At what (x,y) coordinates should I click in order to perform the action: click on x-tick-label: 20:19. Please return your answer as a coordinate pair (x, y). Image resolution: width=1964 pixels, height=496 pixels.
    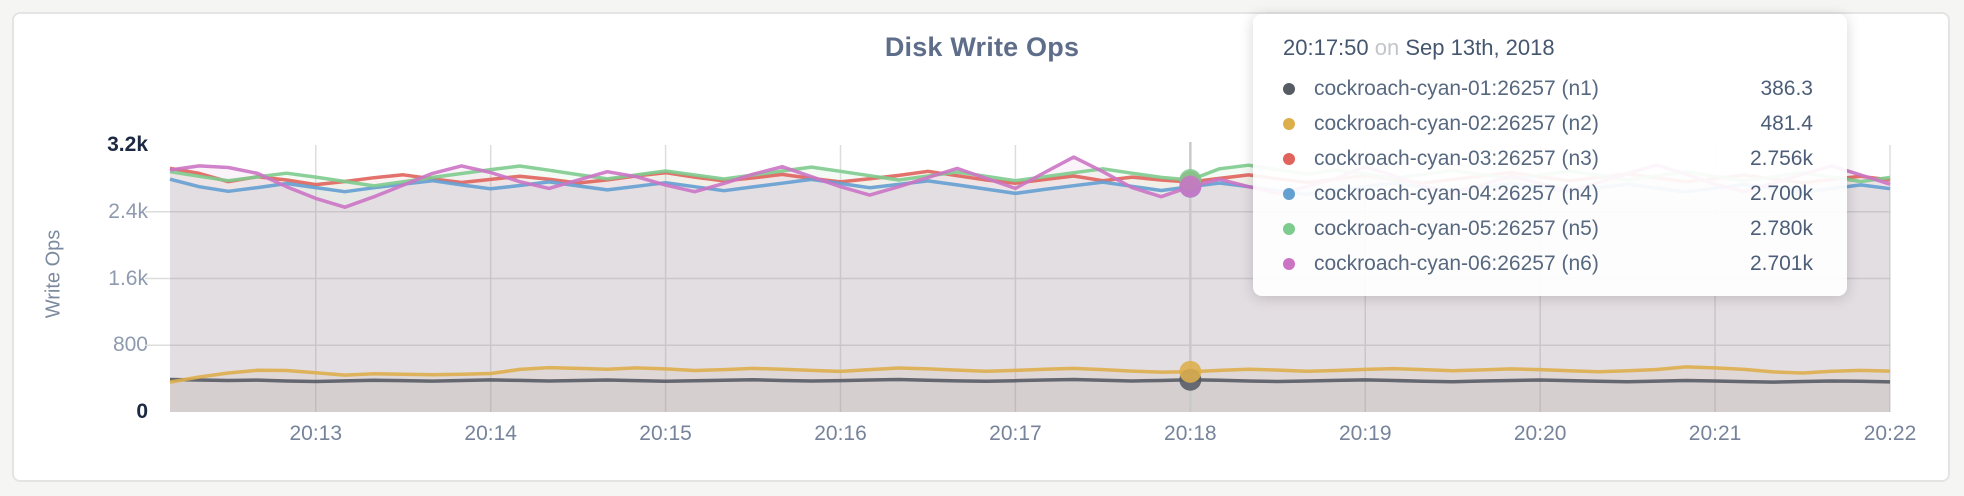
    Looking at the image, I should click on (1365, 433).